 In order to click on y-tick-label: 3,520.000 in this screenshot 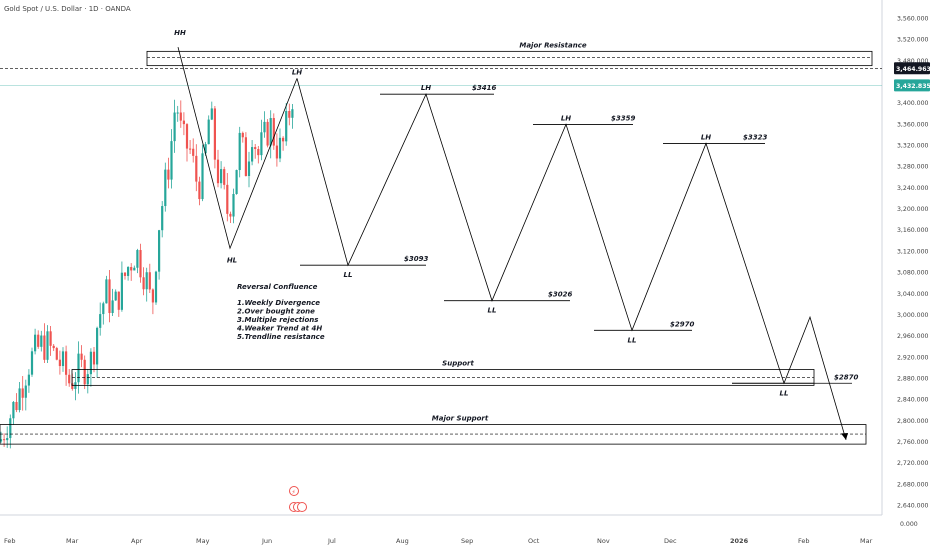, I will do `click(913, 40)`.